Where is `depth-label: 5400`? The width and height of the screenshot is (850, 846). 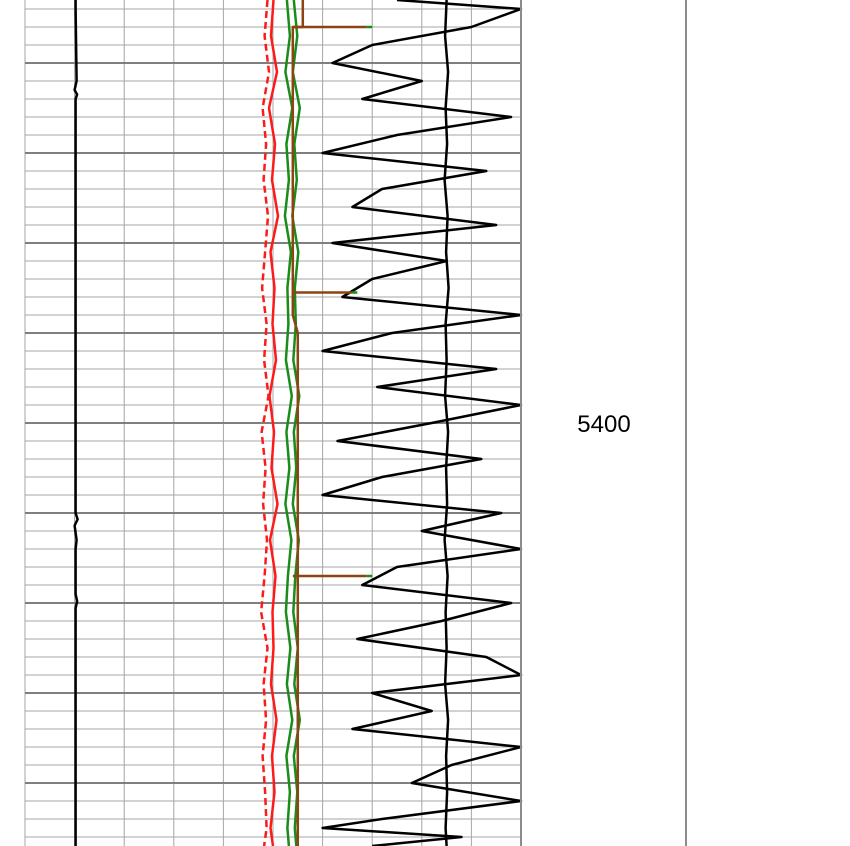 depth-label: 5400 is located at coordinates (603, 424).